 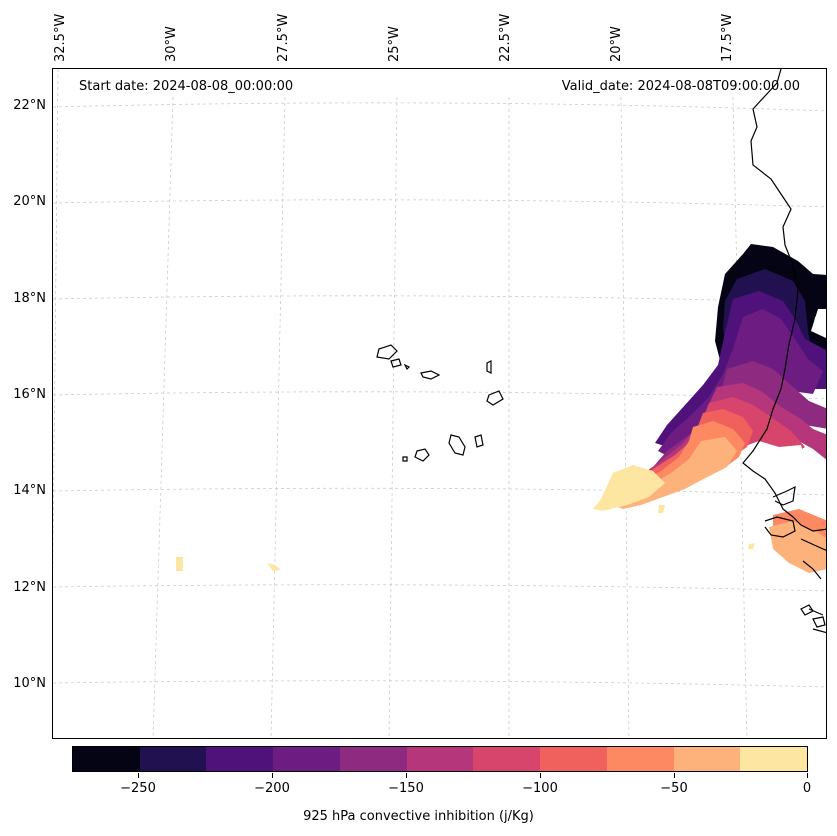 I want to click on coastline-guinea, so click(x=813, y=586).